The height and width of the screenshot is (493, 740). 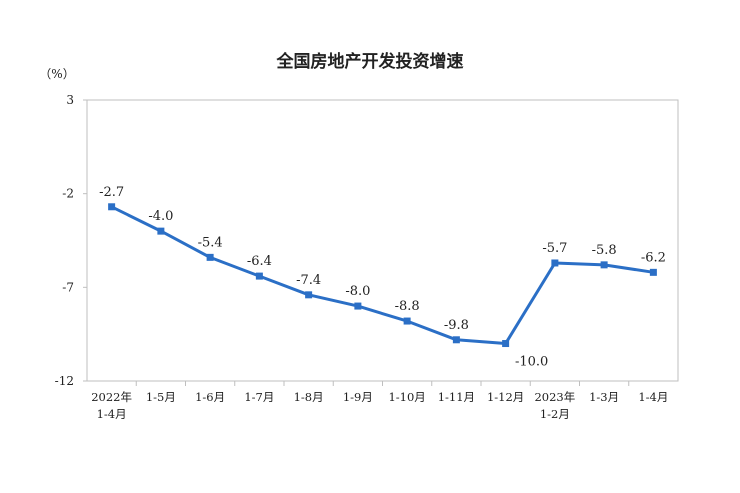 What do you see at coordinates (554, 248) in the screenshot?
I see `data-label: -5.7` at bounding box center [554, 248].